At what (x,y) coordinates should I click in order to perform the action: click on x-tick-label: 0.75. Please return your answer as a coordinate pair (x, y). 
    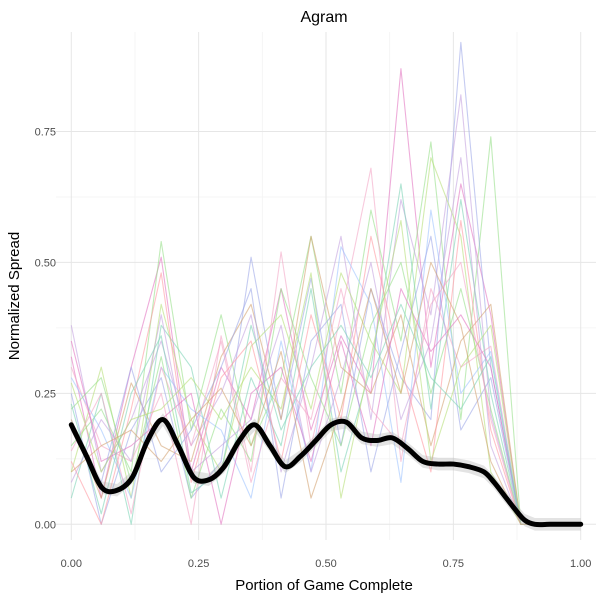
    Looking at the image, I should click on (453, 564).